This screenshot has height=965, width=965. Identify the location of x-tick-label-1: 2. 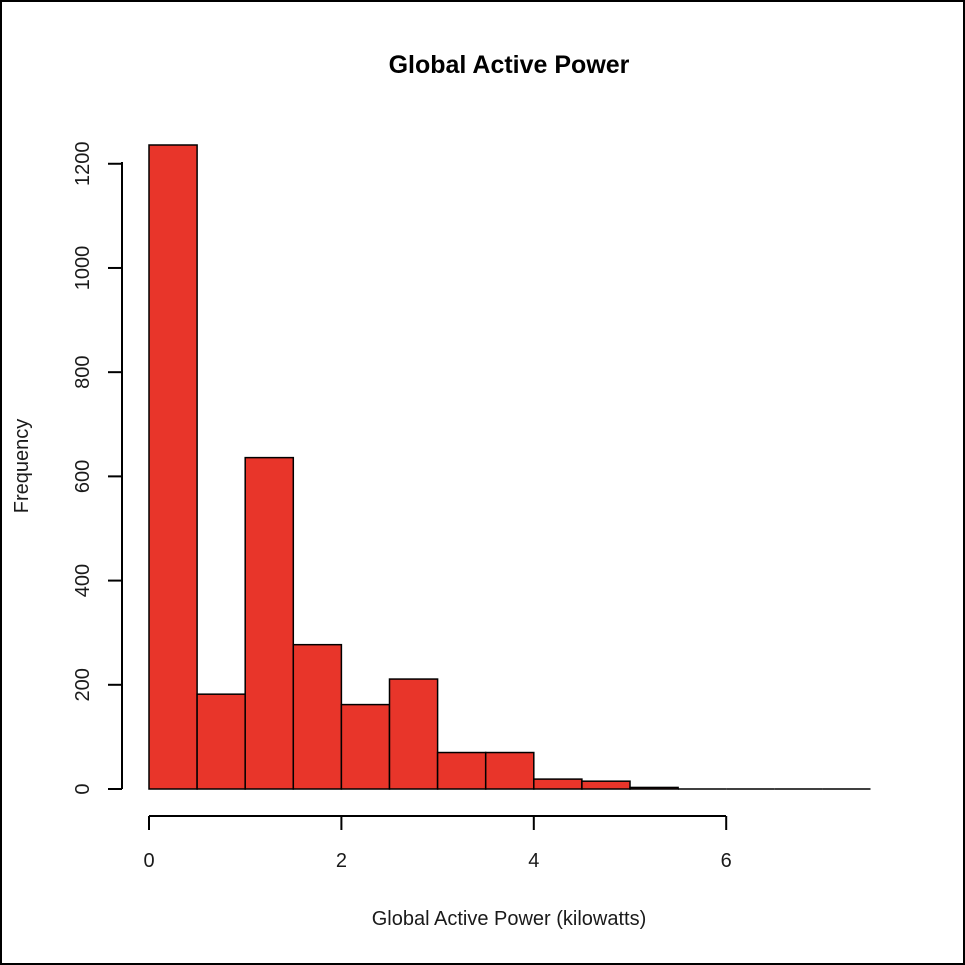
(341, 861).